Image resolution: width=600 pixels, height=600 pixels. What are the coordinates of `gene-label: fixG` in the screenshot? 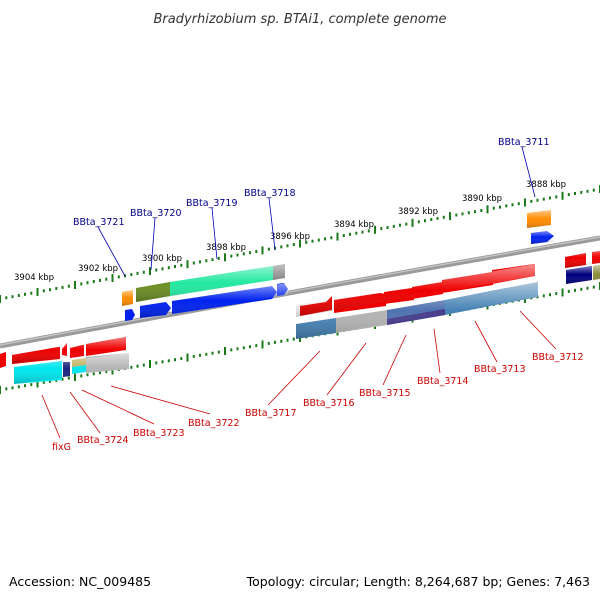 It's located at (61, 447).